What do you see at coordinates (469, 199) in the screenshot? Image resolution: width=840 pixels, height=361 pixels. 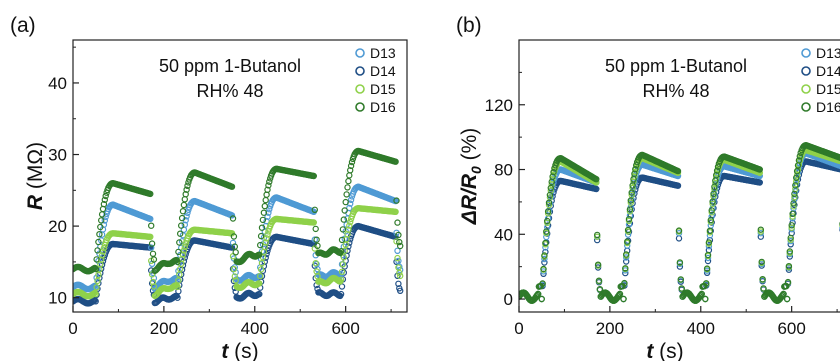 I see `panel-b-y-axis-symbol: ΔR/R` at bounding box center [469, 199].